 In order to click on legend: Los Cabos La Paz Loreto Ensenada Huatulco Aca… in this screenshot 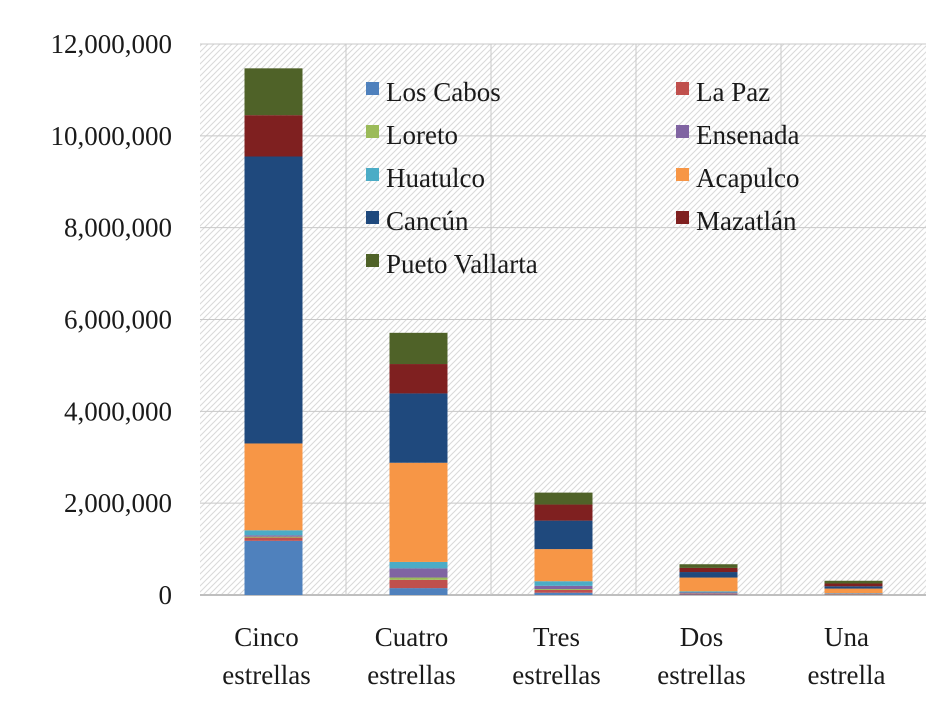, I will do `click(582, 178)`.